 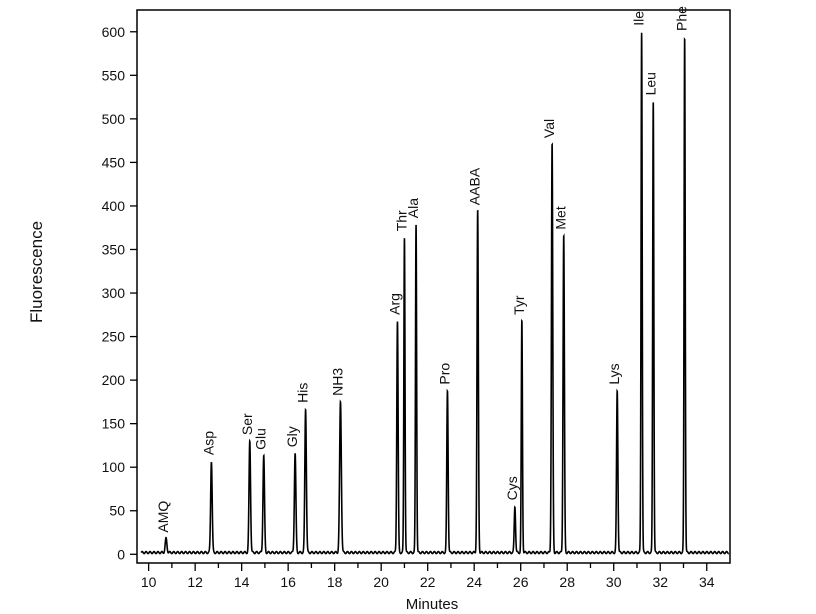 What do you see at coordinates (614, 582) in the screenshot?
I see `x-tick-label: 30` at bounding box center [614, 582].